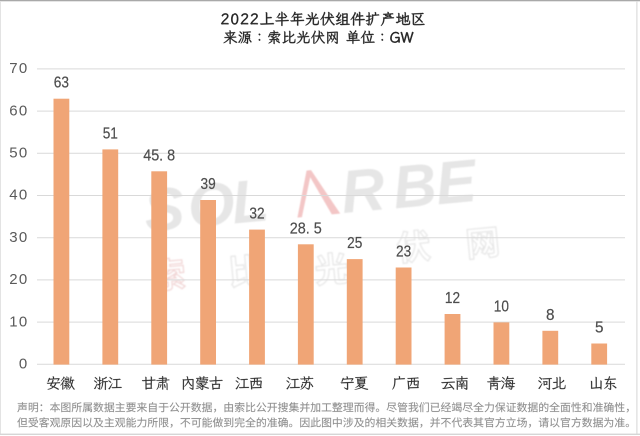  What do you see at coordinates (18, 110) in the screenshot?
I see `svg-text: 60` at bounding box center [18, 110].